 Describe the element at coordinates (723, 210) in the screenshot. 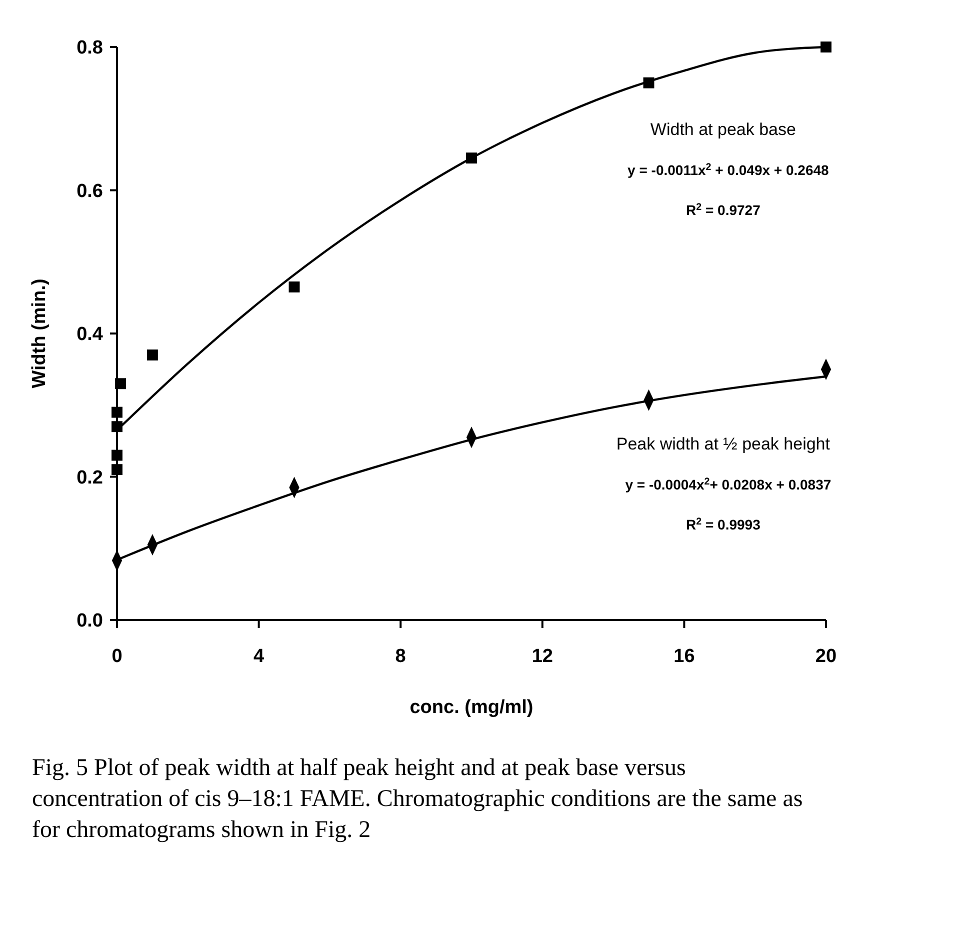

I see `annotation: R$^{2}$ = 0.9727` at that location.